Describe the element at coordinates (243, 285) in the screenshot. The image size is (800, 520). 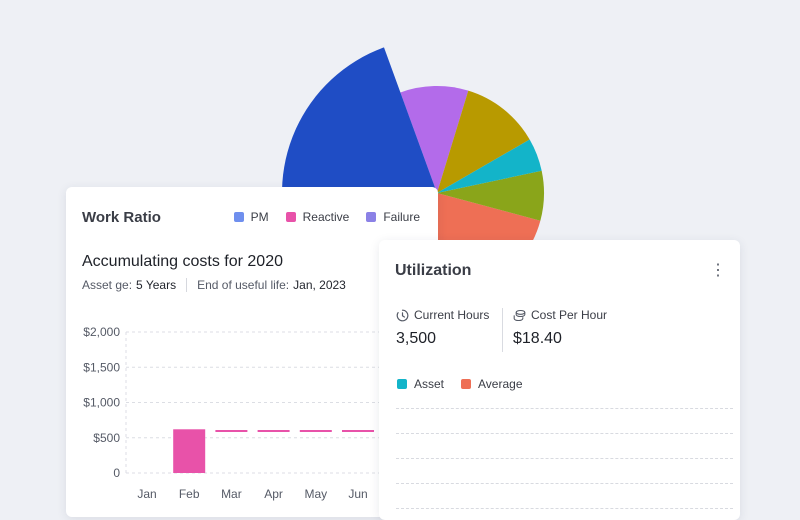
I see `end-life-label: End of useful life:` at that location.